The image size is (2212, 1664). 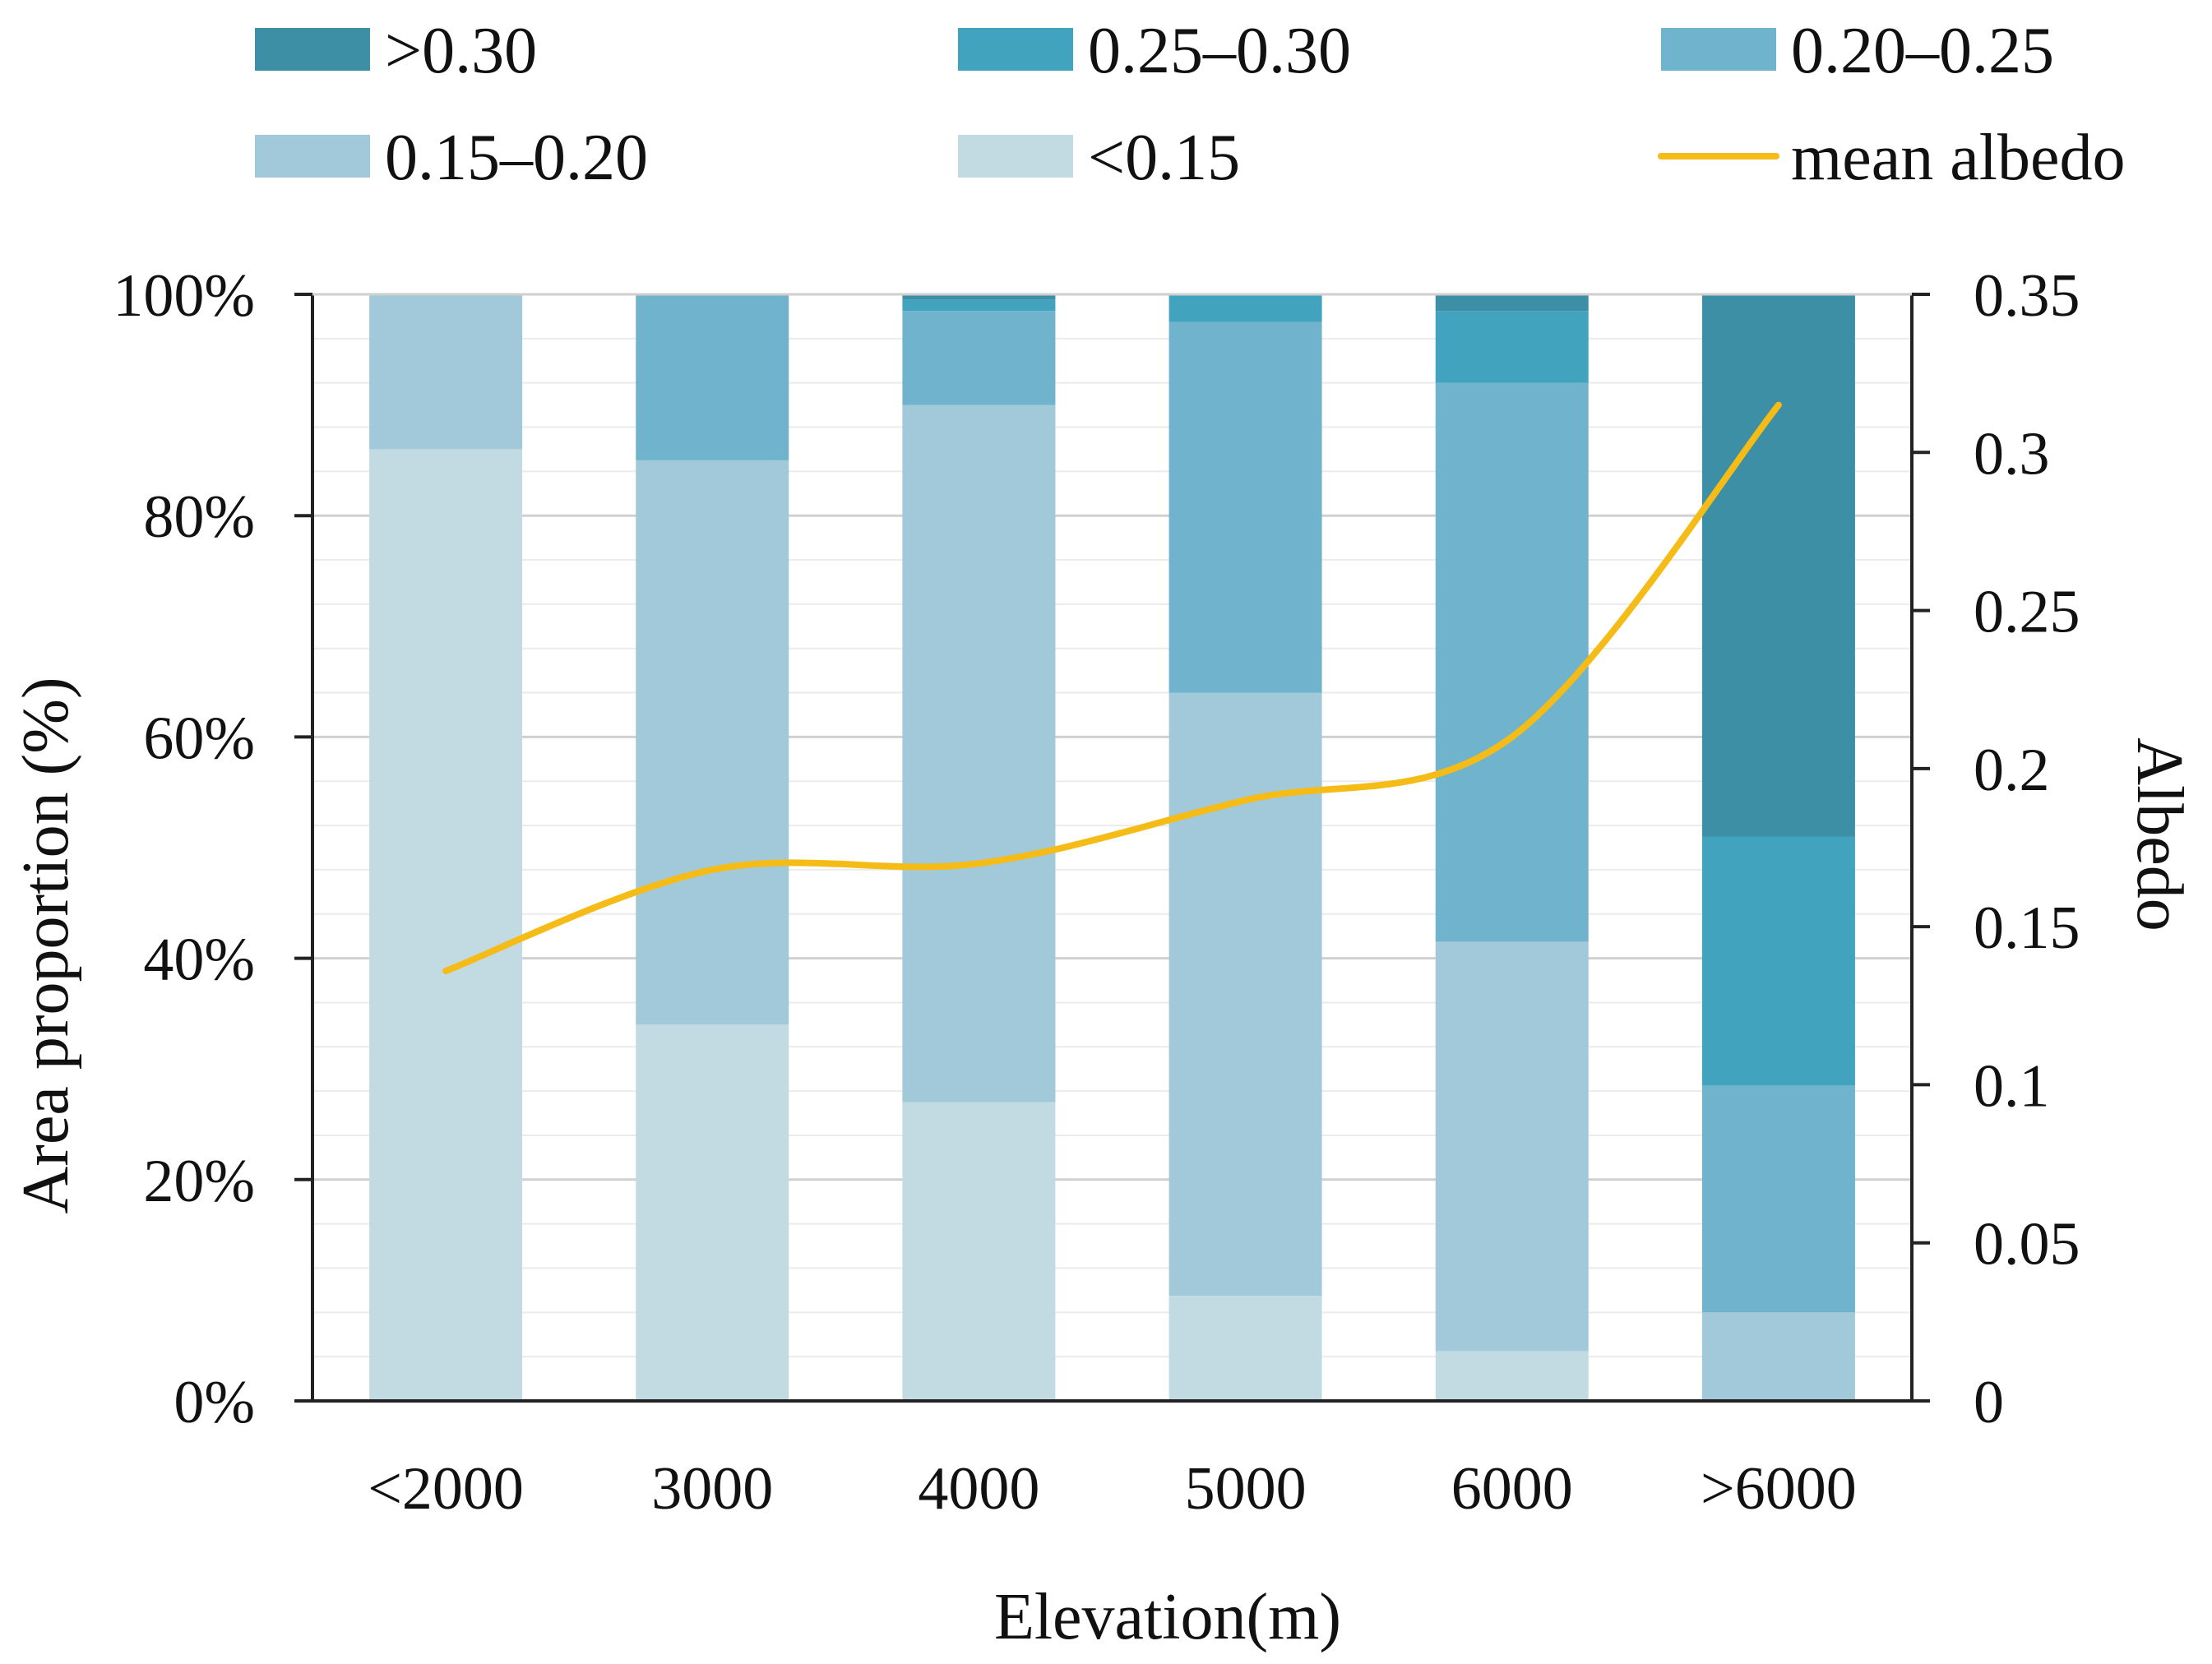 What do you see at coordinates (1779, 1489) in the screenshot?
I see `x-tick-label-6000: >6000` at bounding box center [1779, 1489].